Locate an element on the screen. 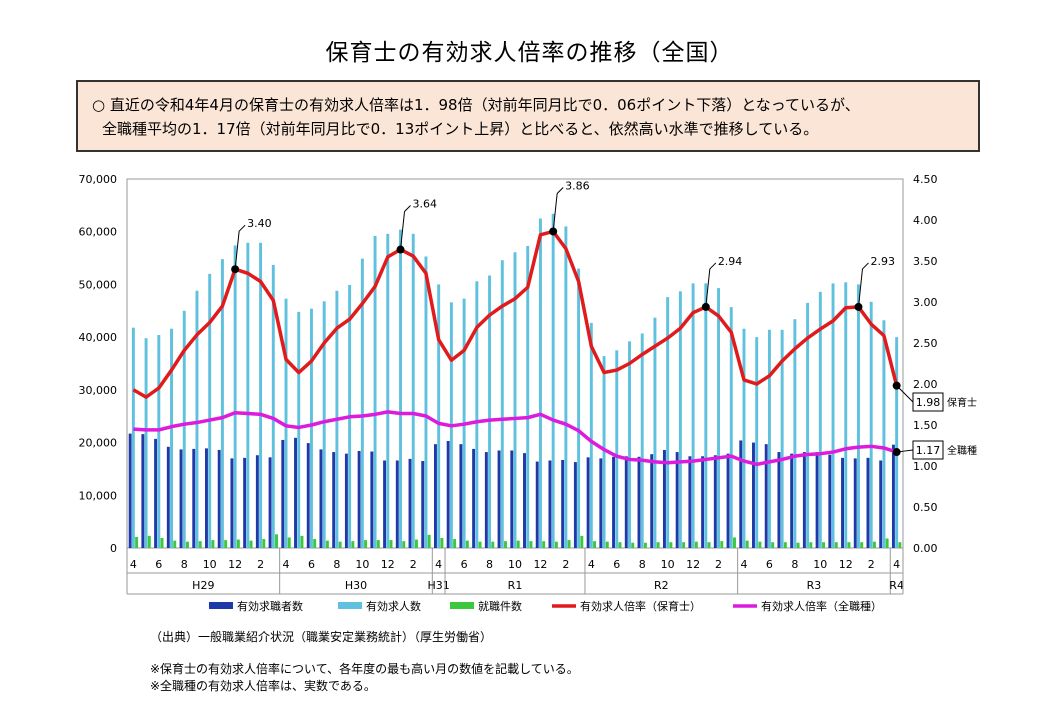  y-left-tick-label: 40,000 is located at coordinates (98, 337).